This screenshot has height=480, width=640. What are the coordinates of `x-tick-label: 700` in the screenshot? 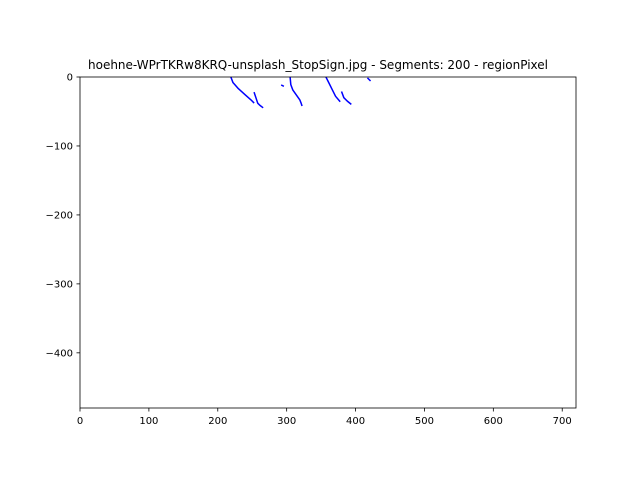 It's located at (562, 421).